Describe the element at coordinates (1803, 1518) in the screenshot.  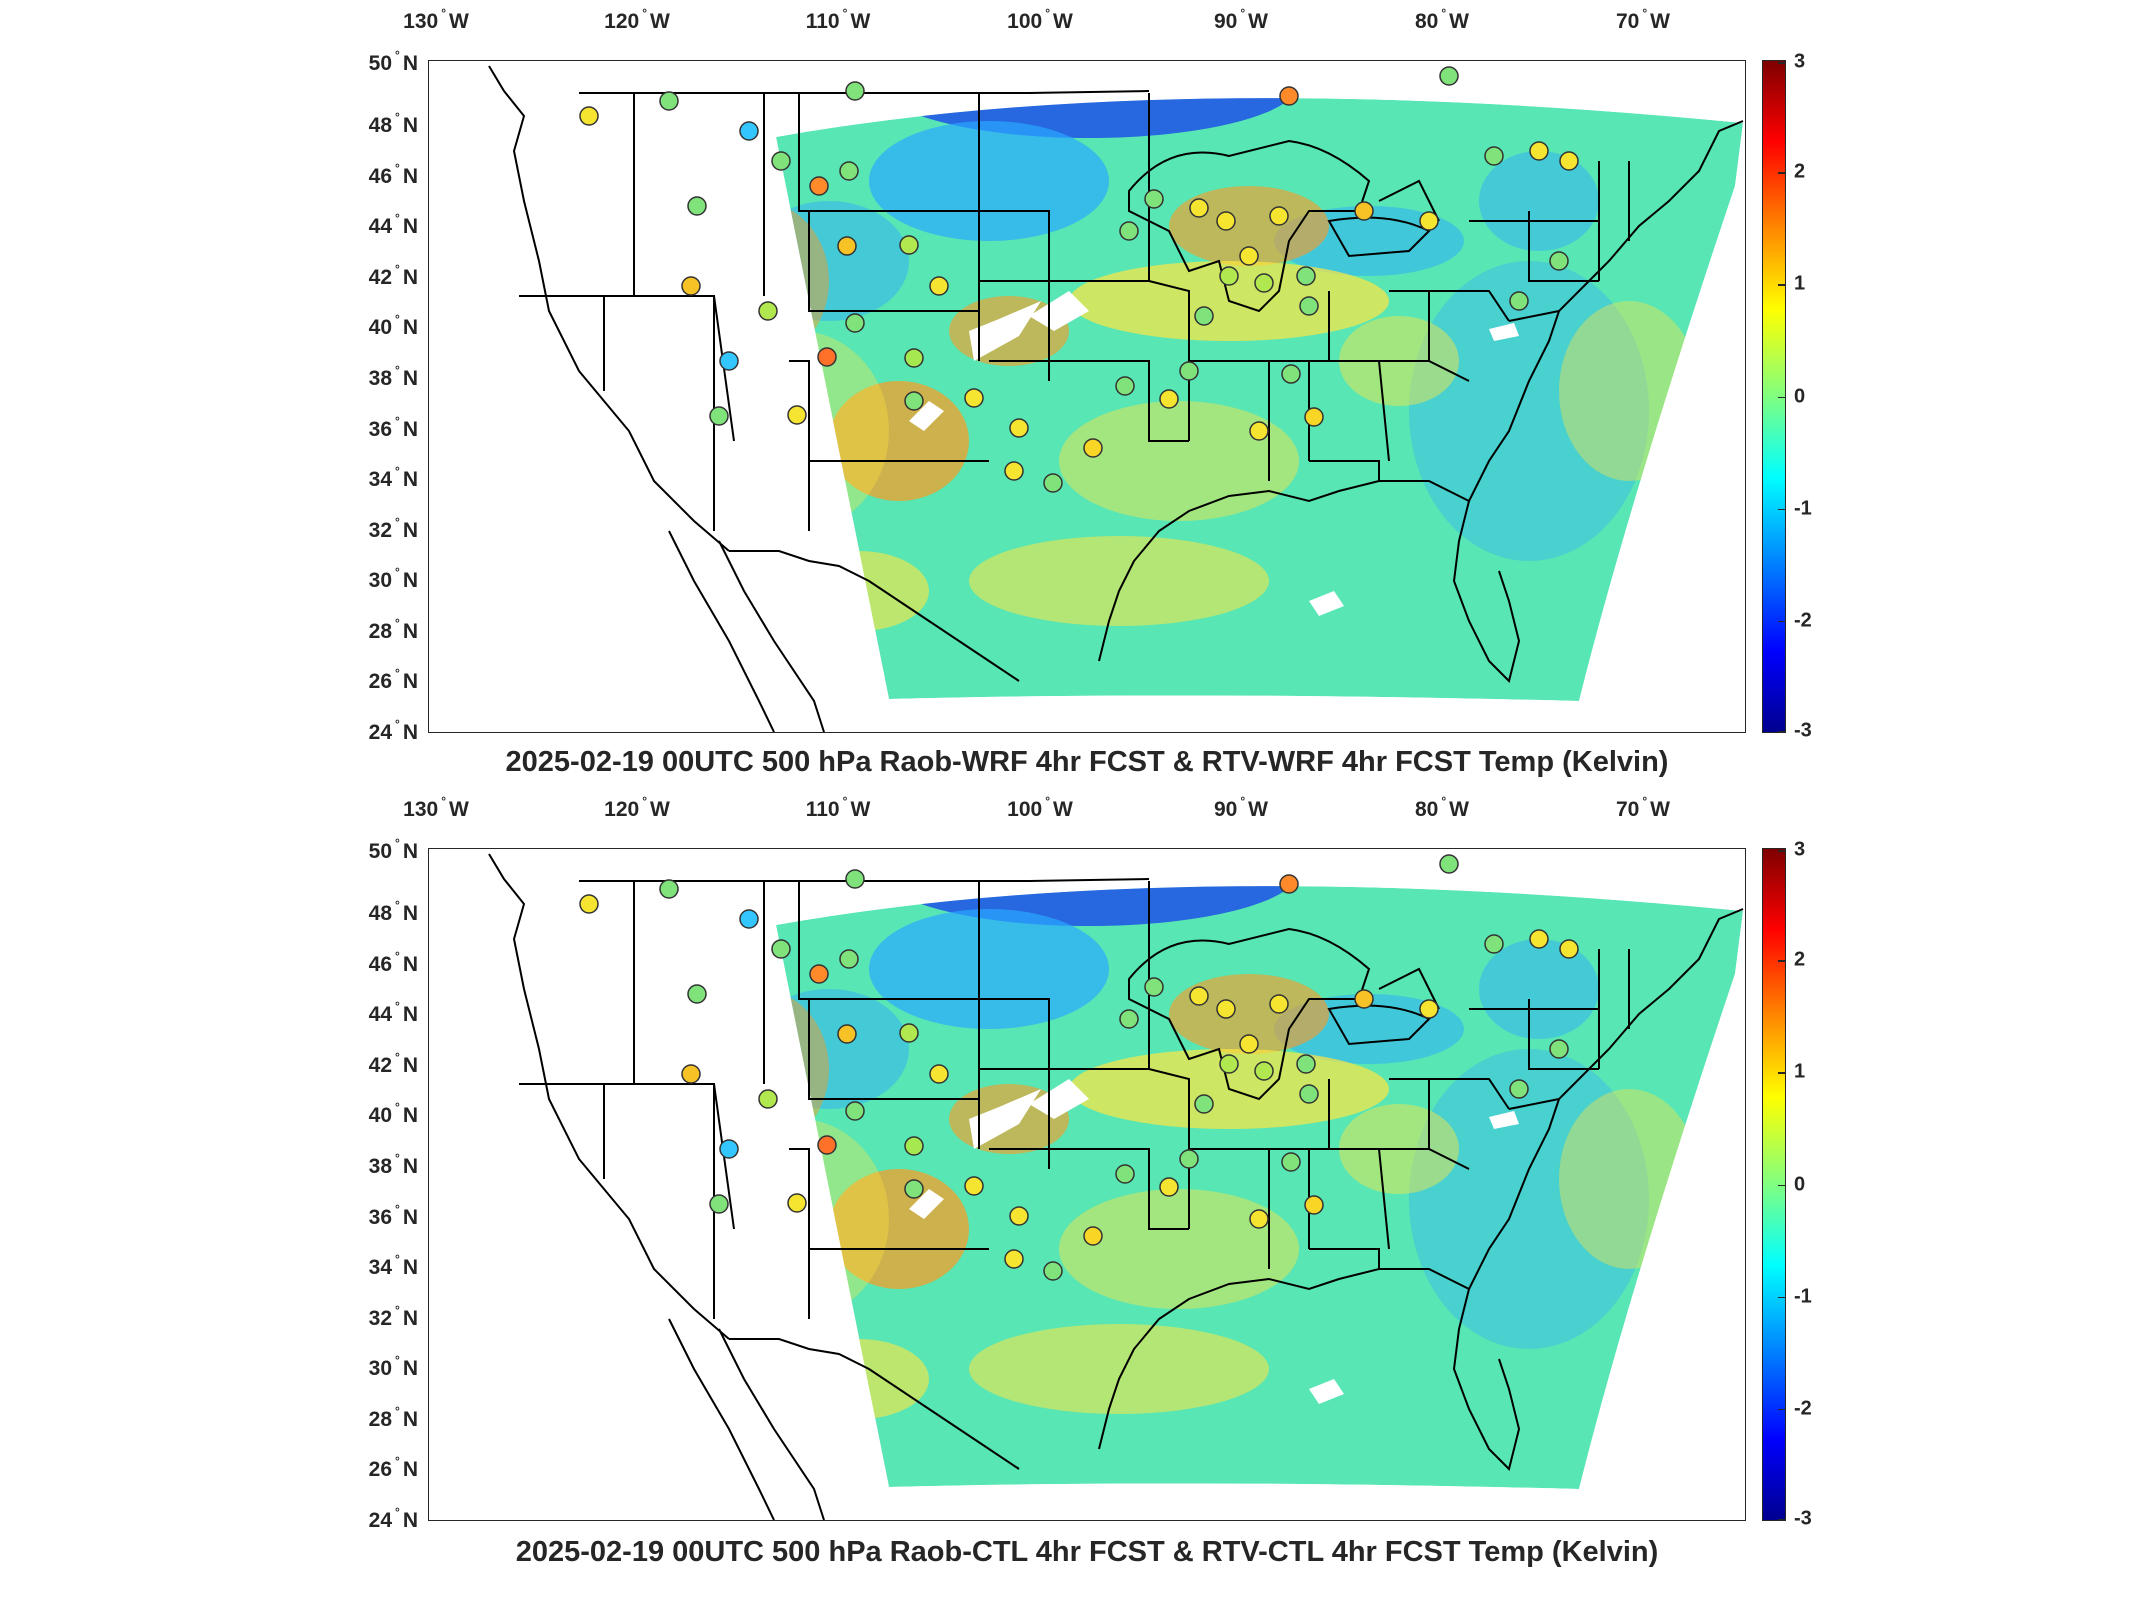
I see `colorbar-tick-label: -3` at that location.